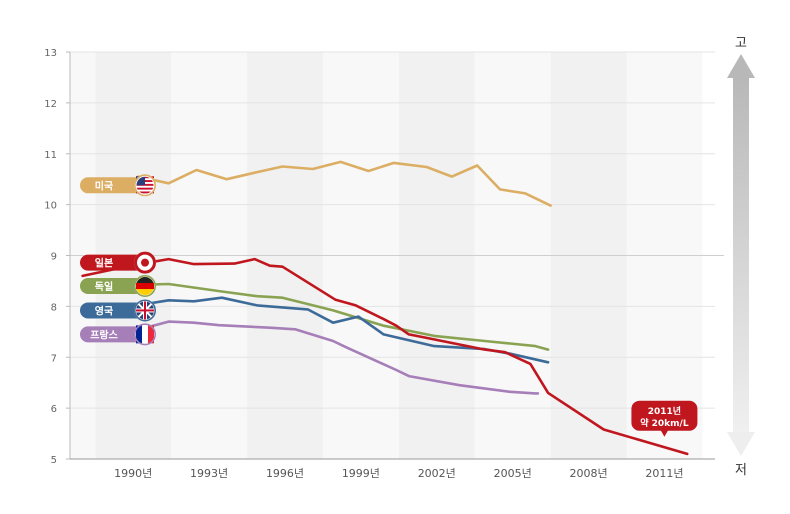 This screenshot has height=514, width=790. What do you see at coordinates (361, 473) in the screenshot?
I see `x-tick-label: 1999년` at bounding box center [361, 473].